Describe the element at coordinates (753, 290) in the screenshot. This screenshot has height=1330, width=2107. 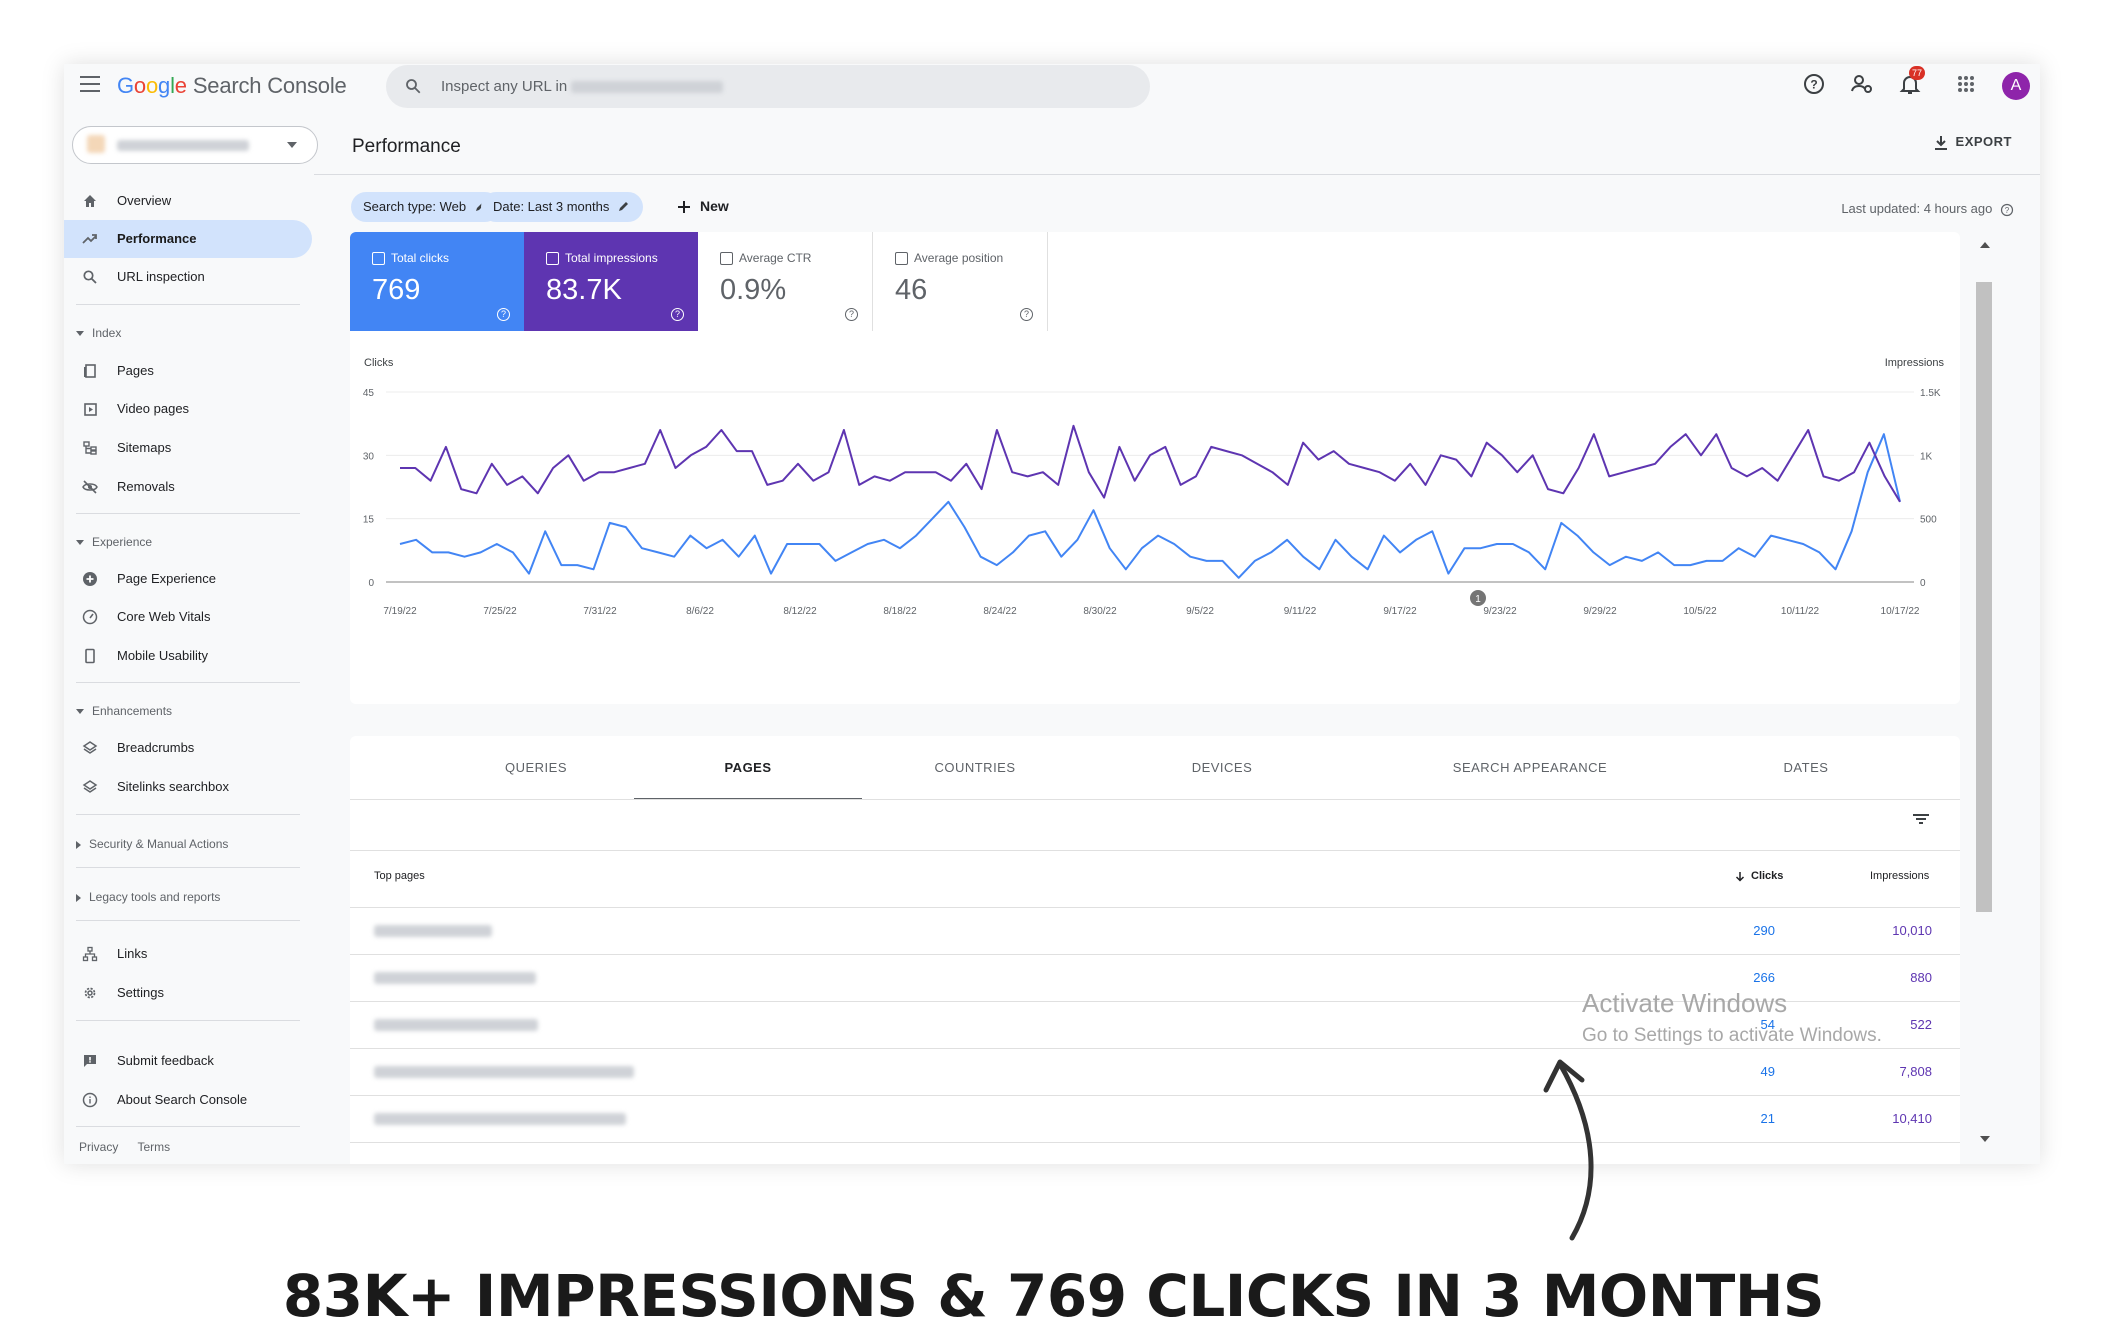
I see `metric-value: 0.9%` at that location.